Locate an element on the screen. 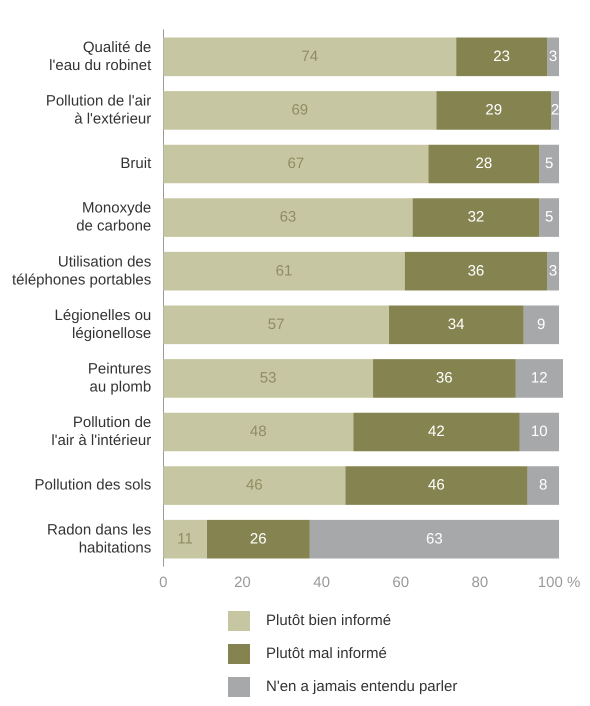 This screenshot has width=590, height=706. y-tick-label: Pollution de l'air à l'extérieur is located at coordinates (99, 110).